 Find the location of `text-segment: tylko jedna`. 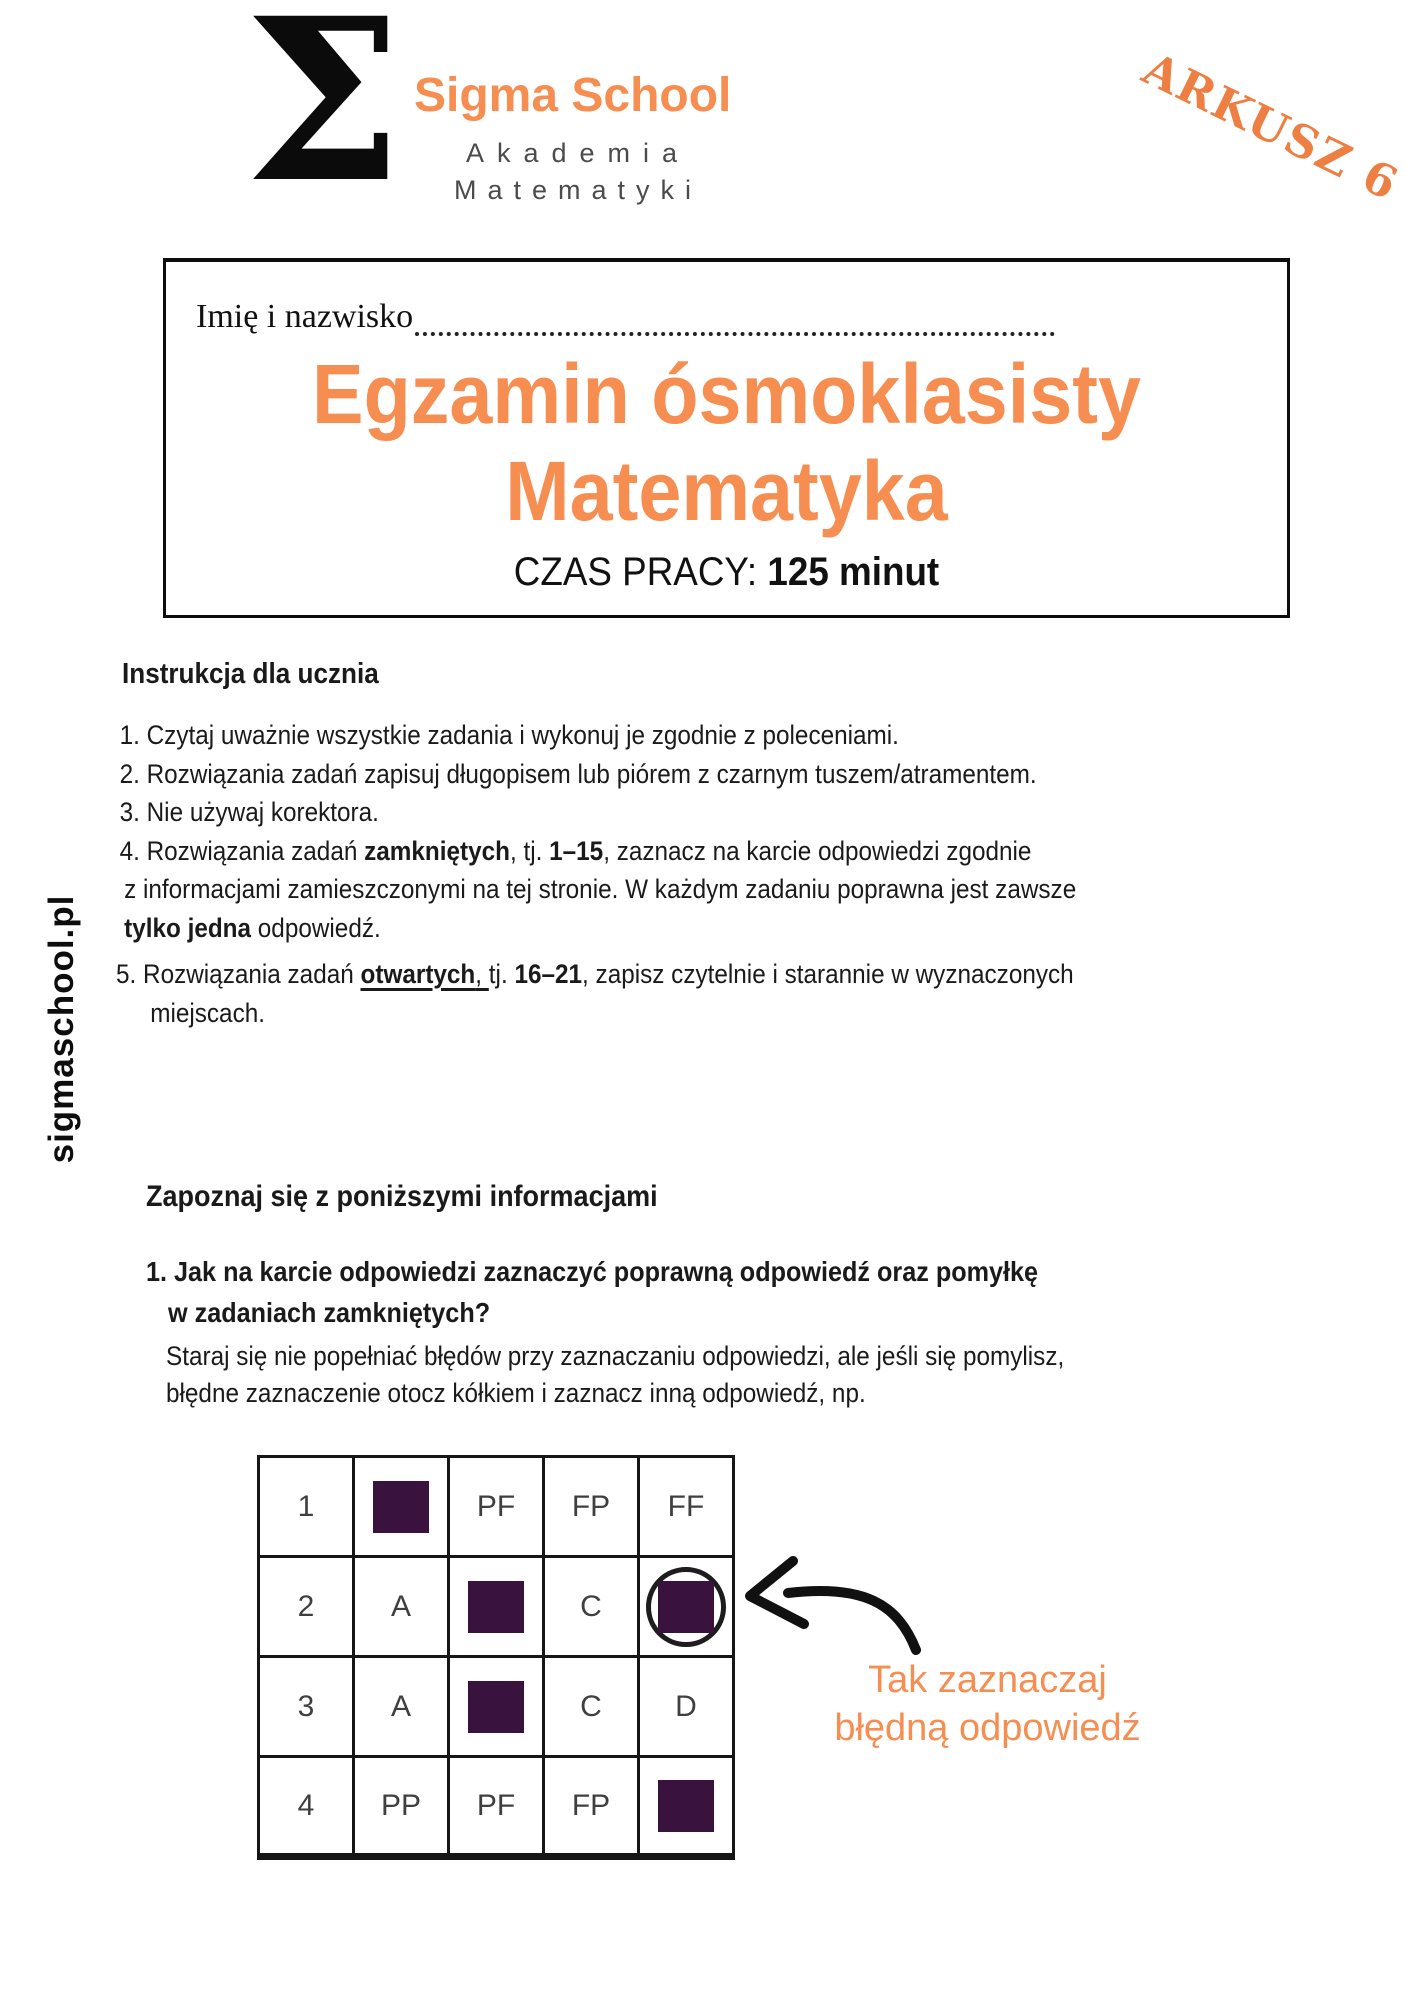

text-segment: tylko jedna is located at coordinates (188, 927).